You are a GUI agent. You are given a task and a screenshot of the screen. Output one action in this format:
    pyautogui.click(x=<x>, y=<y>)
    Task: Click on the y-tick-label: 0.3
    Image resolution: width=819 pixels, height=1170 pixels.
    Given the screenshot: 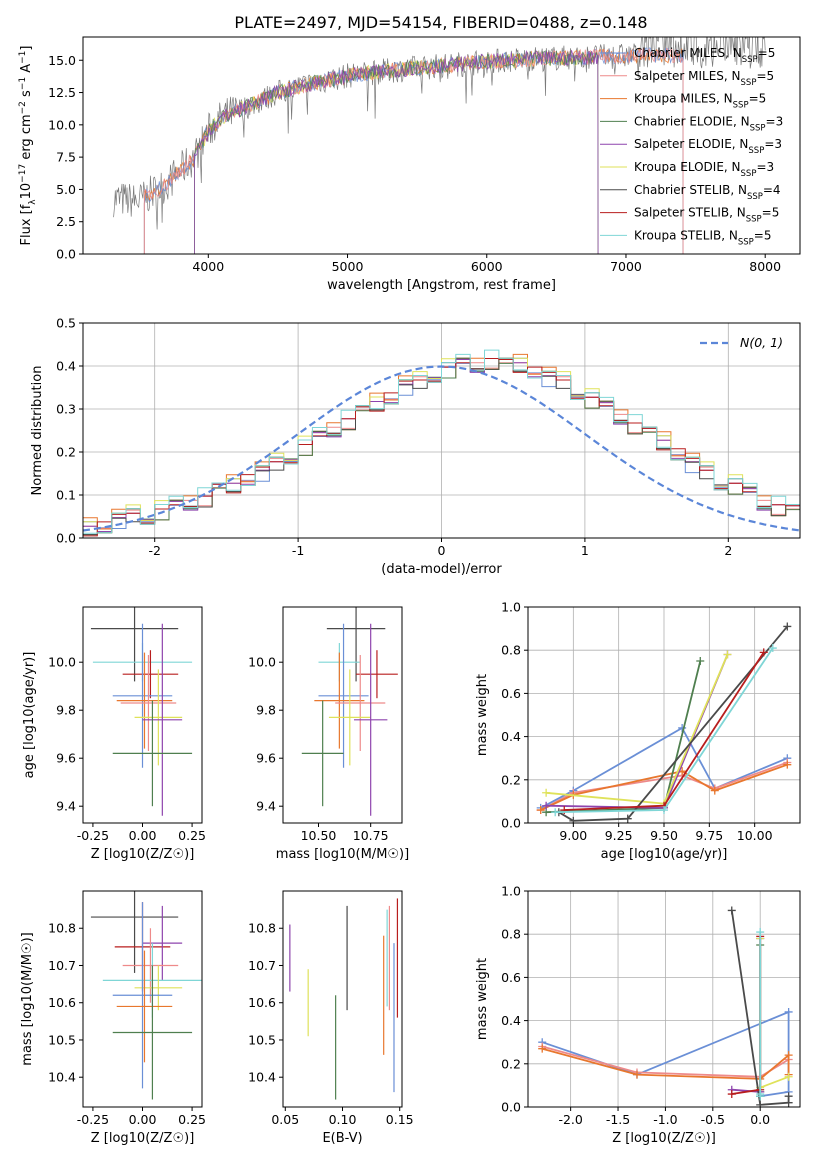 What is the action you would take?
    pyautogui.click(x=66, y=409)
    